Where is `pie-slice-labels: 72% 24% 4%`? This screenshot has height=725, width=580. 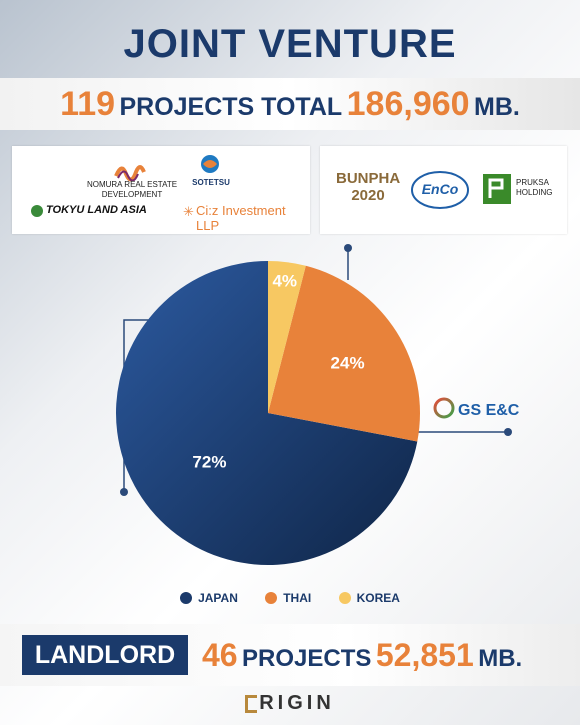
pie-slice-labels: 72% 24% 4% is located at coordinates (278, 371).